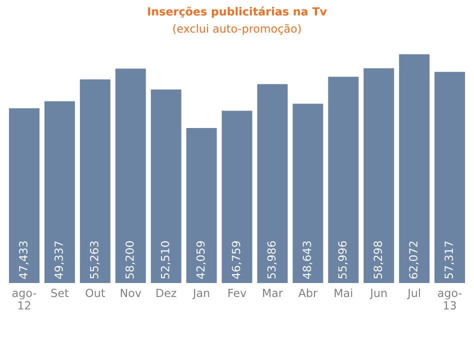 Image resolution: width=474 pixels, height=343 pixels. I want to click on x-tick-label: Jul, so click(413, 294).